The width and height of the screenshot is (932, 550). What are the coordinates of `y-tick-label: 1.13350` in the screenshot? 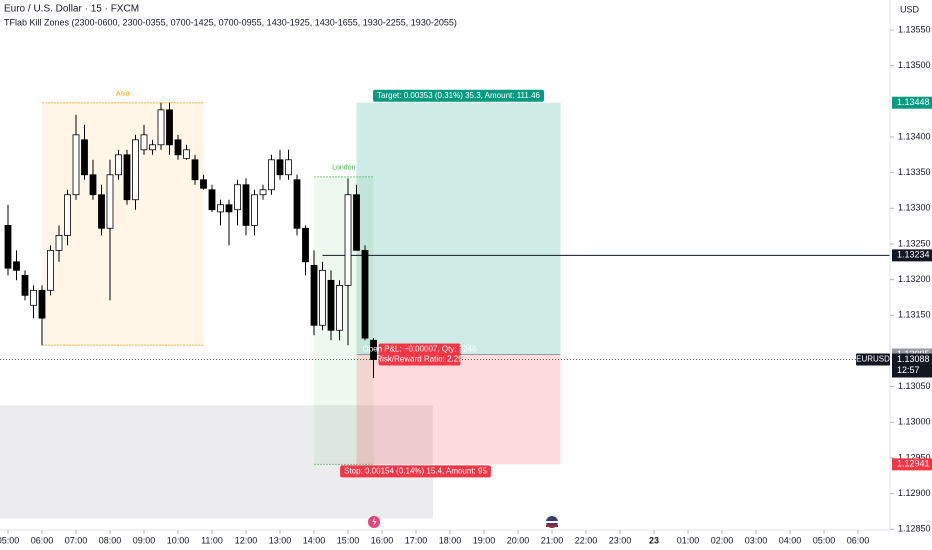 It's located at (914, 172).